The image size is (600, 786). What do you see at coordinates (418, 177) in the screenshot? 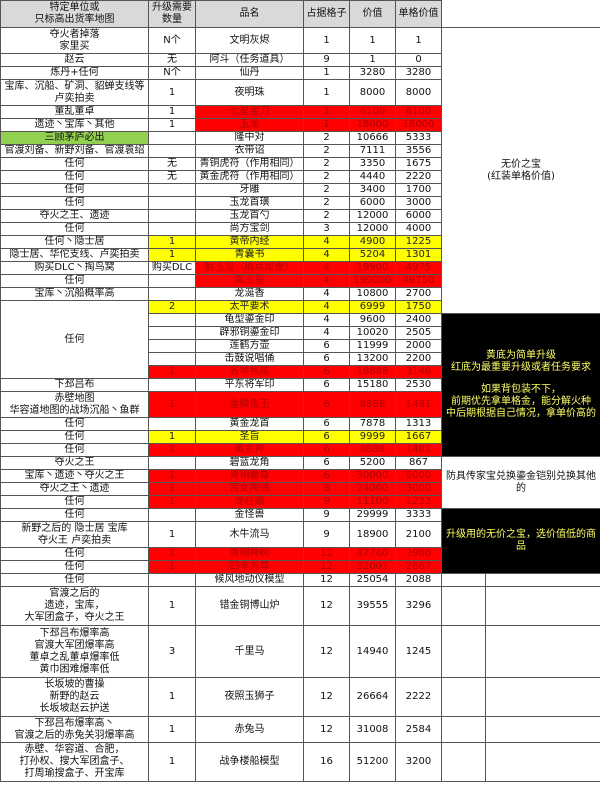
I see `unit-value-cell: 2220` at bounding box center [418, 177].